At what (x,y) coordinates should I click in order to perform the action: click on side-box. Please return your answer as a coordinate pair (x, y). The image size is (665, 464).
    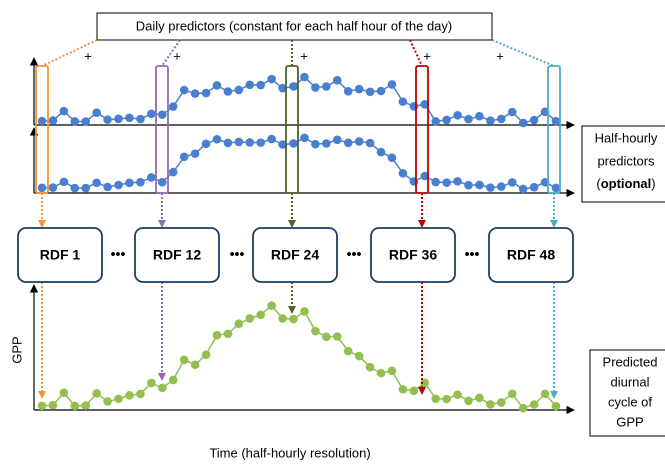
    Looking at the image, I should click on (623, 164).